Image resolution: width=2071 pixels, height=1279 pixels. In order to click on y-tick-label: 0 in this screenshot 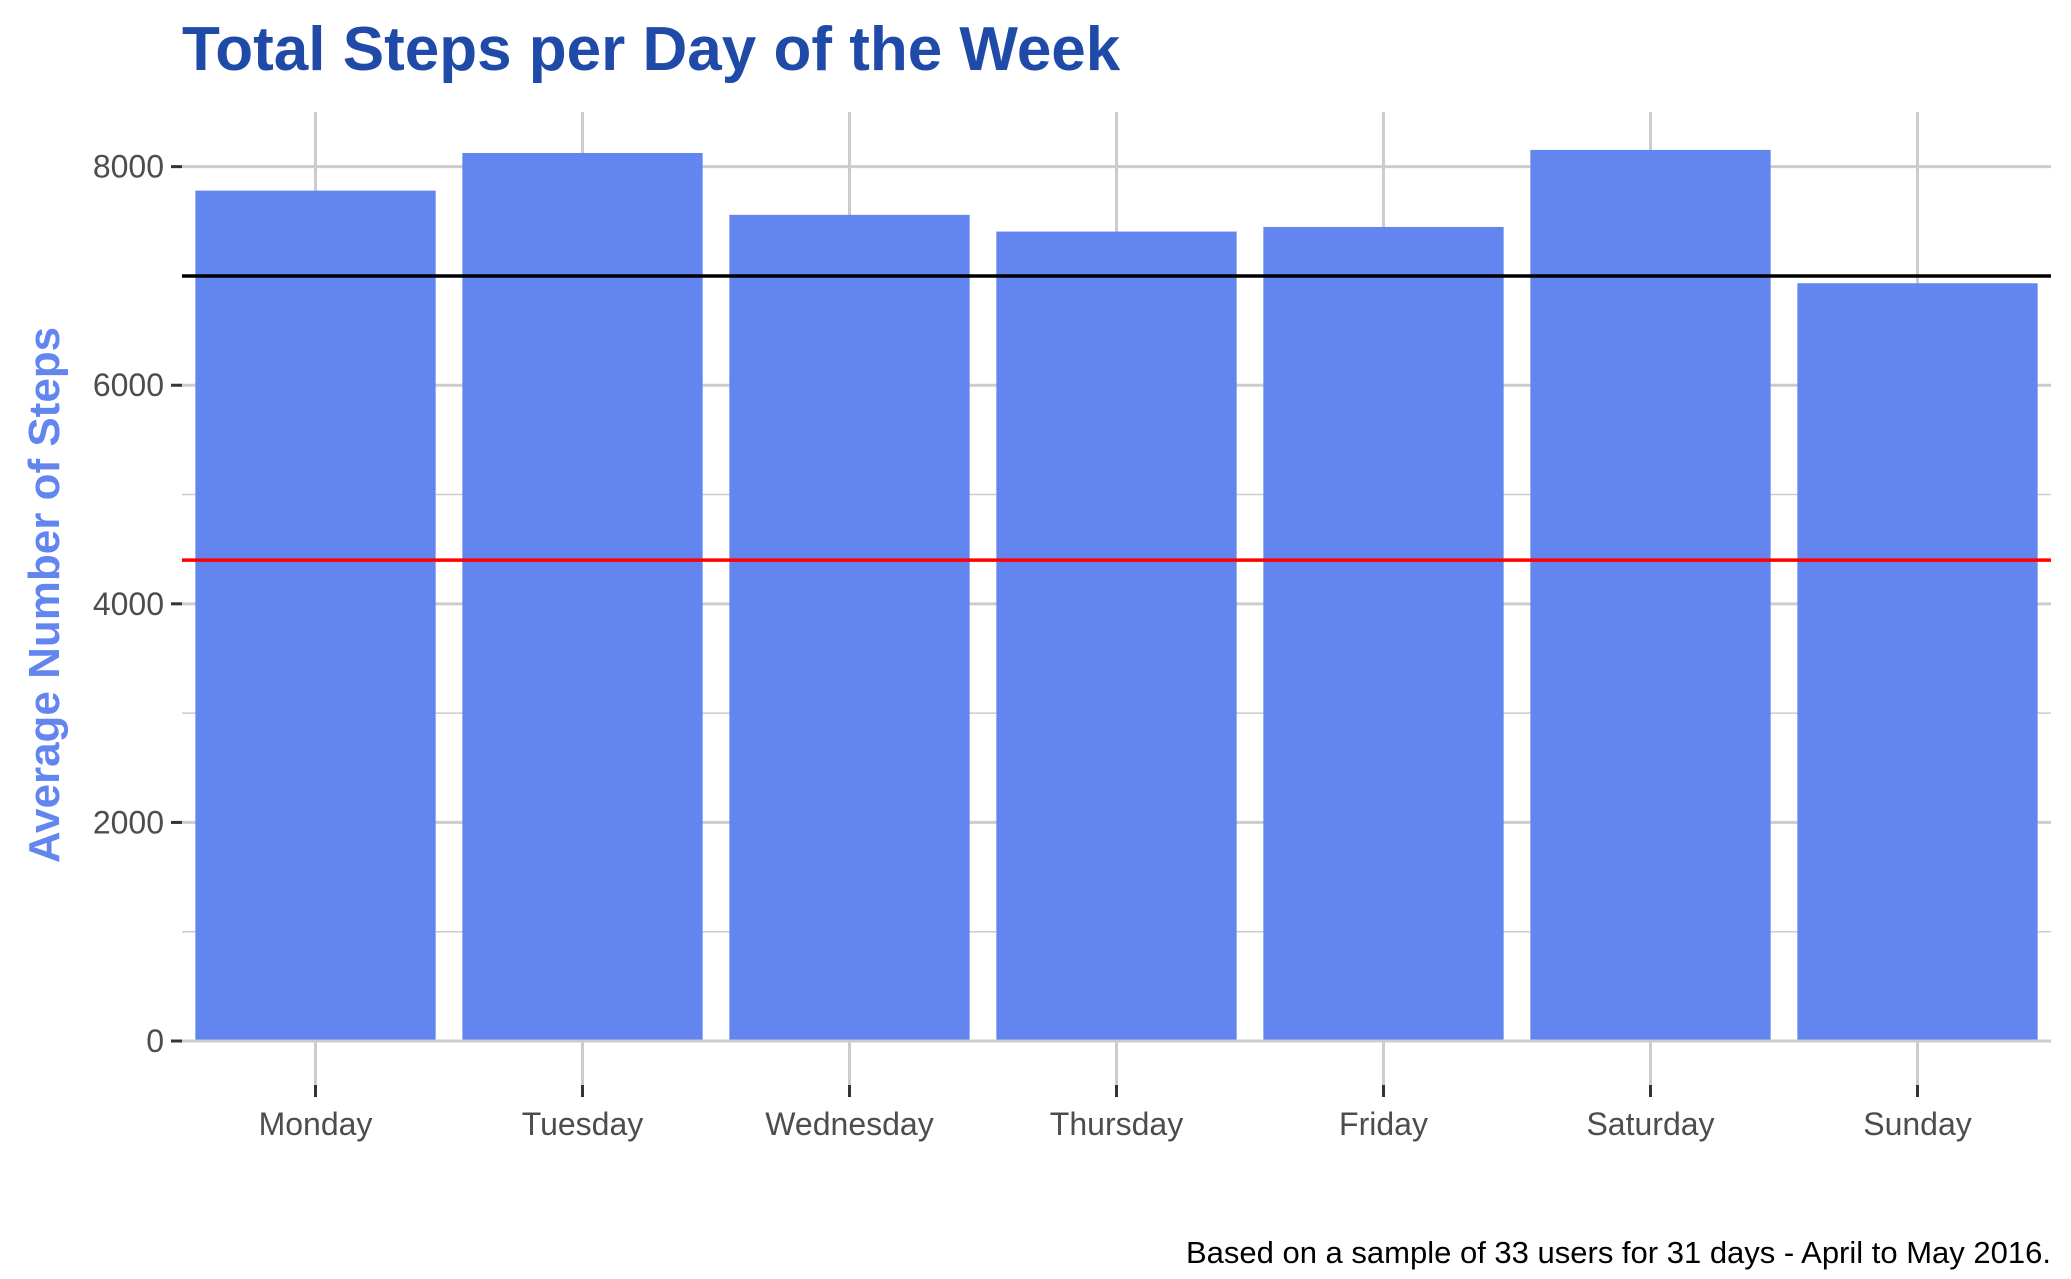, I will do `click(155, 1041)`.